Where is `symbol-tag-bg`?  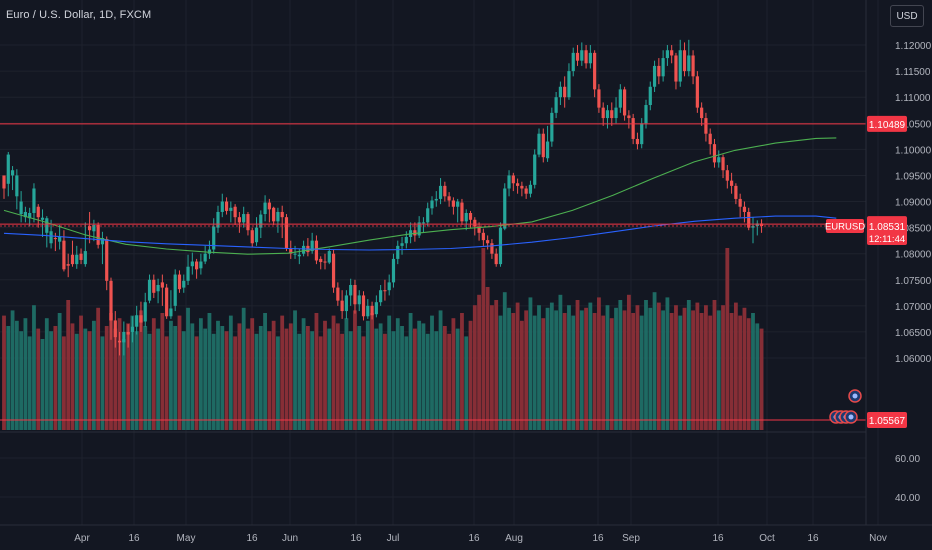
symbol-tag-bg is located at coordinates (845, 225).